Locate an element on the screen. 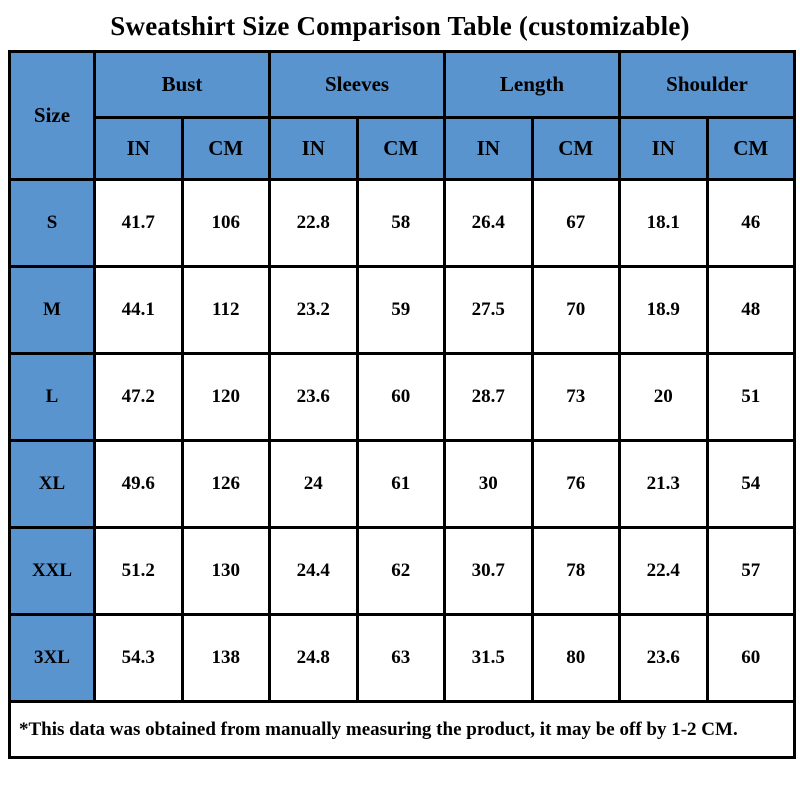 Image resolution: width=800 pixels, height=800 pixels. measurement-cell: 76 is located at coordinates (576, 484).